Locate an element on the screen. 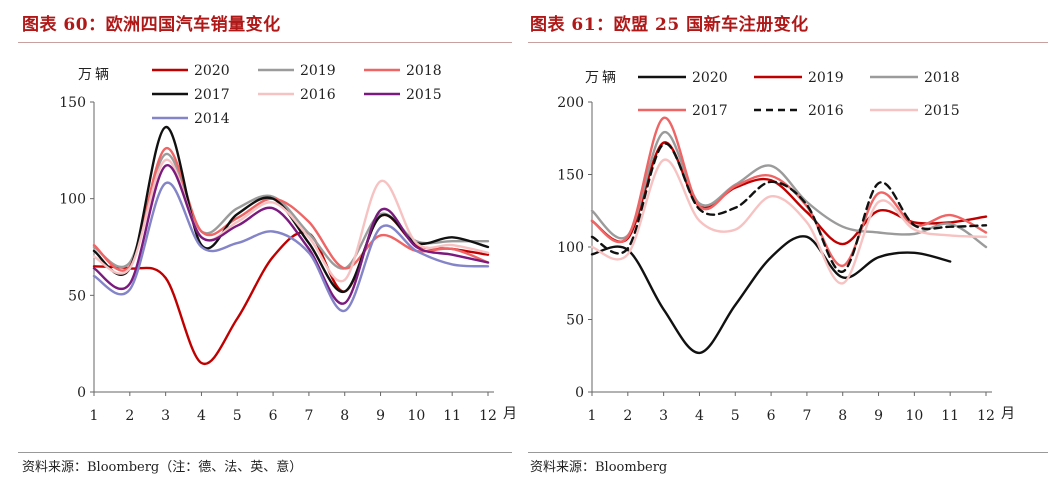  series-line-2017 is located at coordinates (789, 191).